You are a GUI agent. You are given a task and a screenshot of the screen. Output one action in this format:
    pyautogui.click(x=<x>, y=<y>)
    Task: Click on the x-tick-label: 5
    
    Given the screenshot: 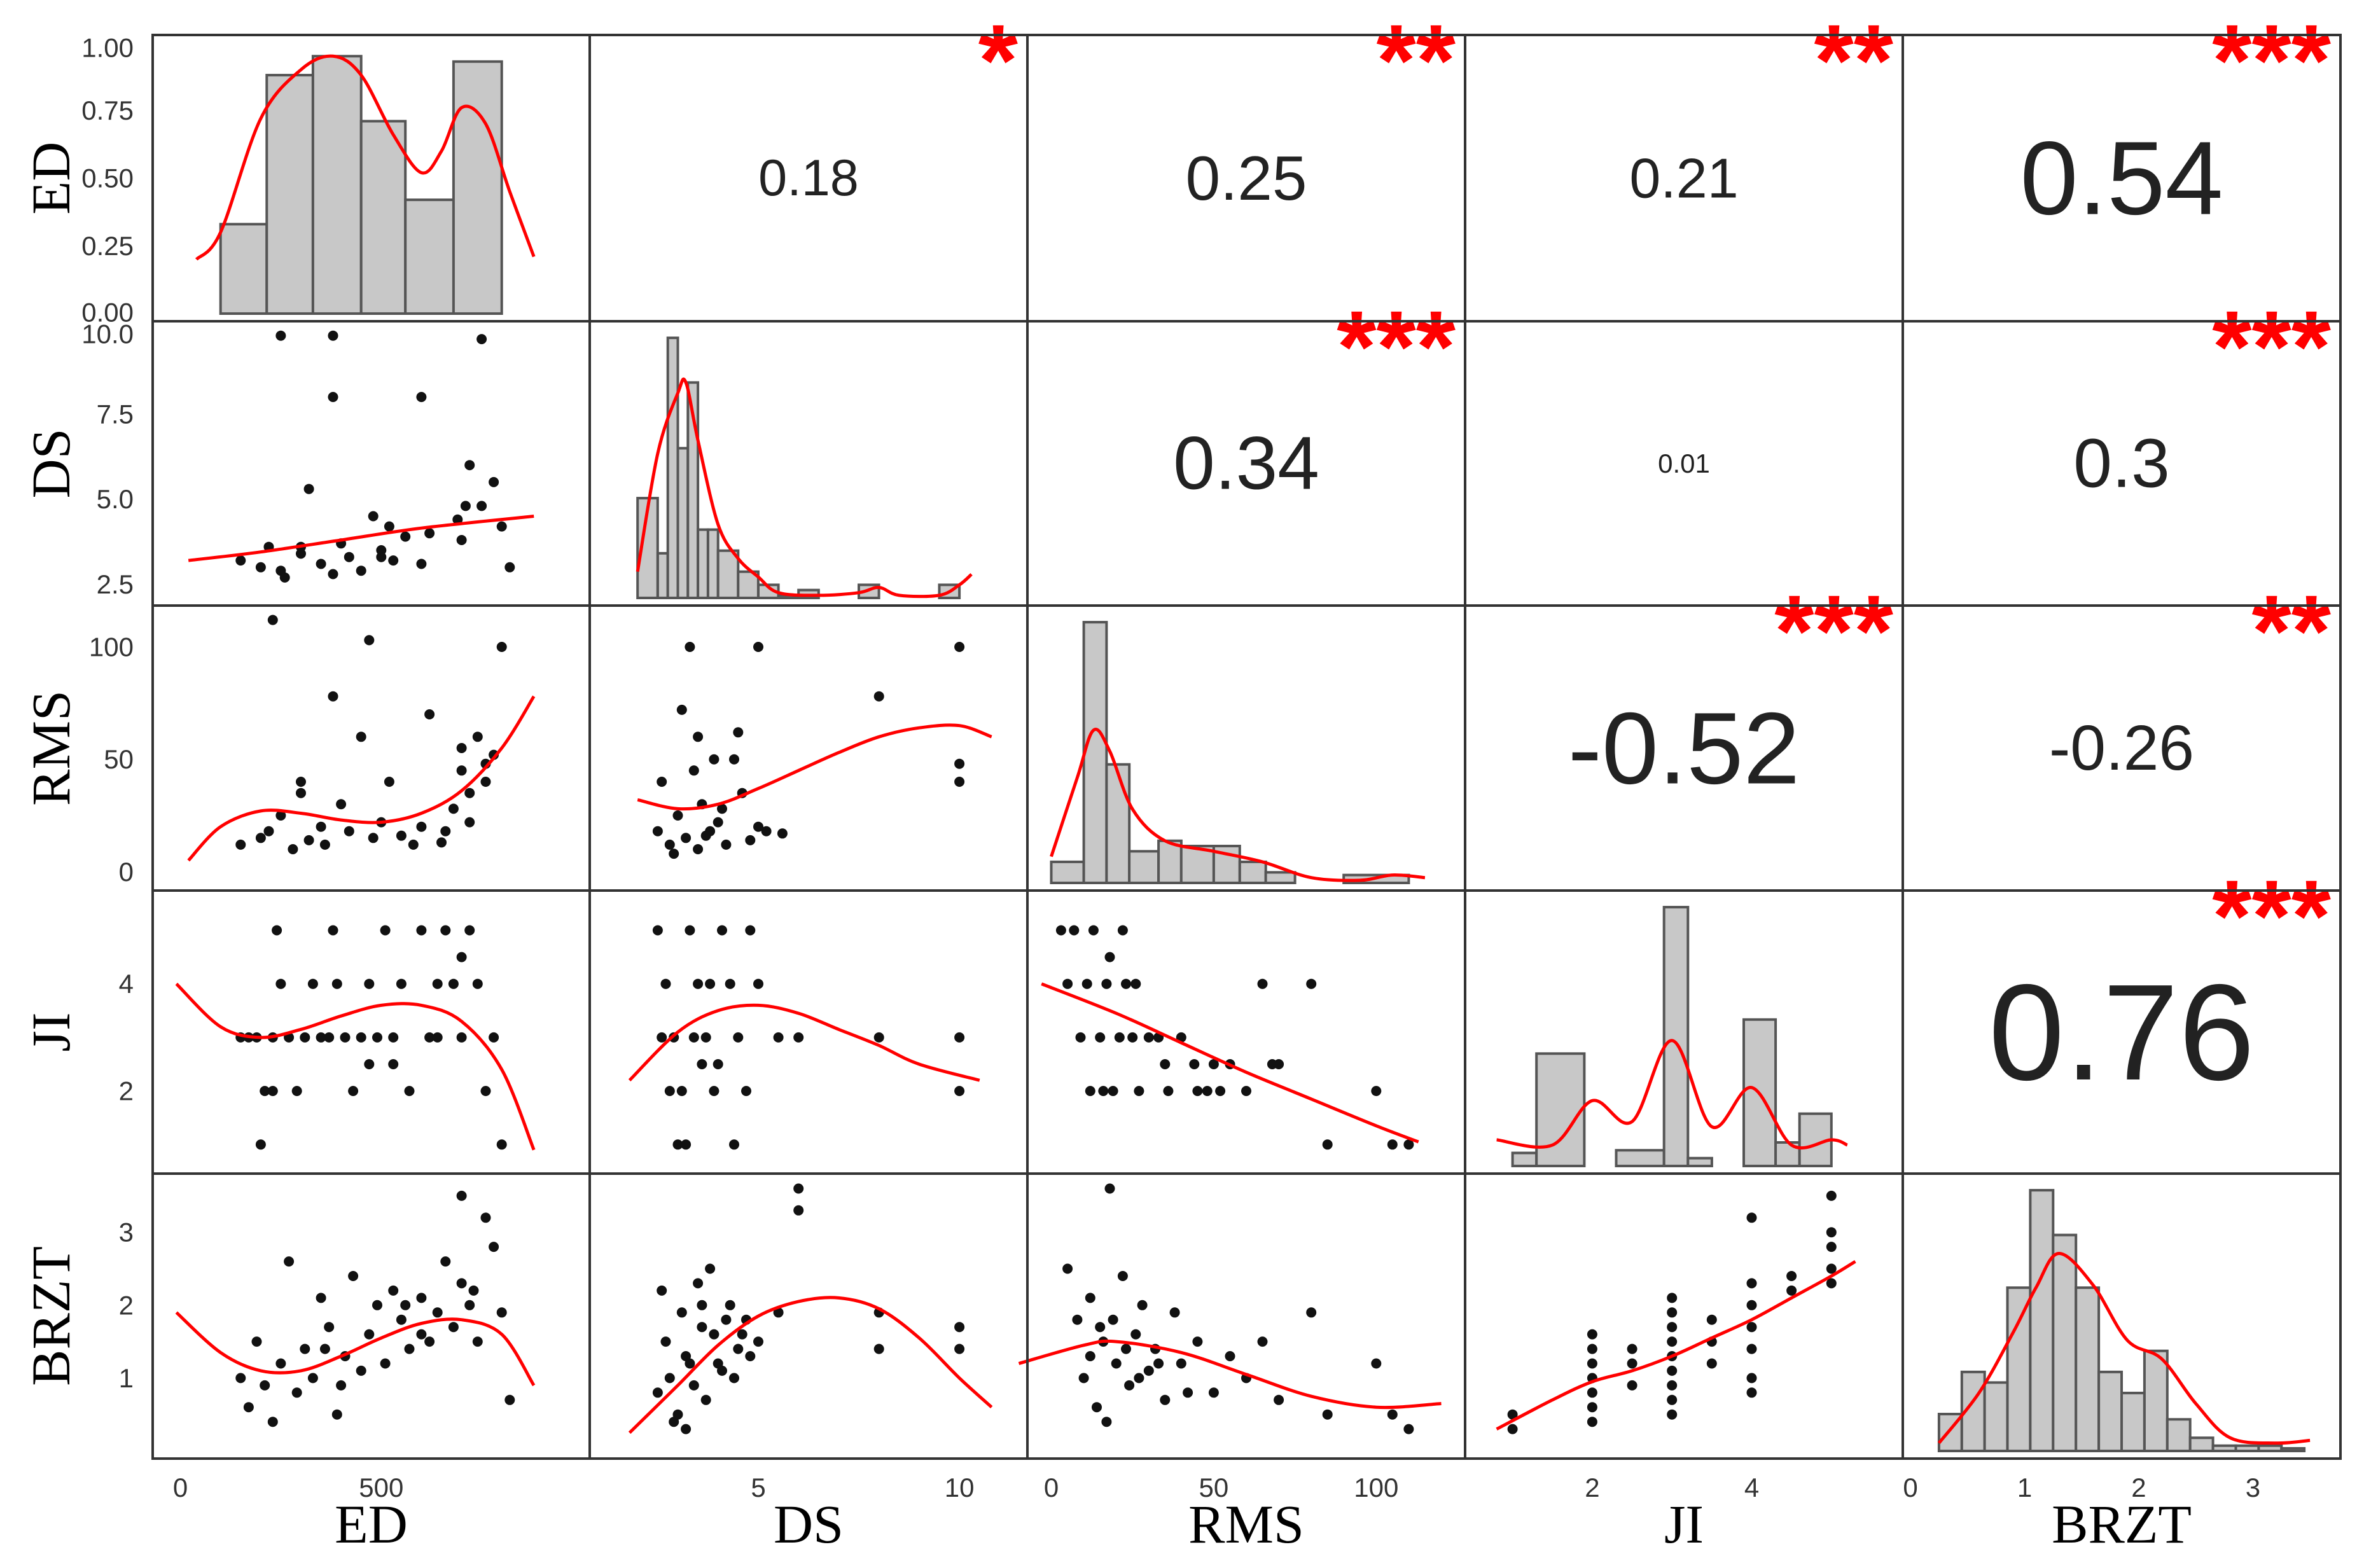 What is the action you would take?
    pyautogui.click(x=758, y=1487)
    